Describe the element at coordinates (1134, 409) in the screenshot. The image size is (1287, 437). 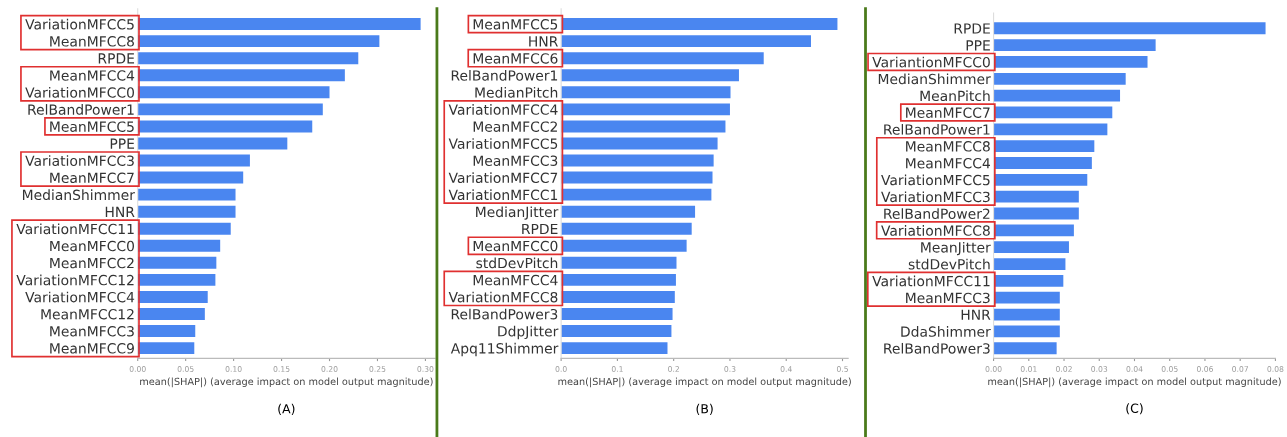
I see `text: (C)` at that location.